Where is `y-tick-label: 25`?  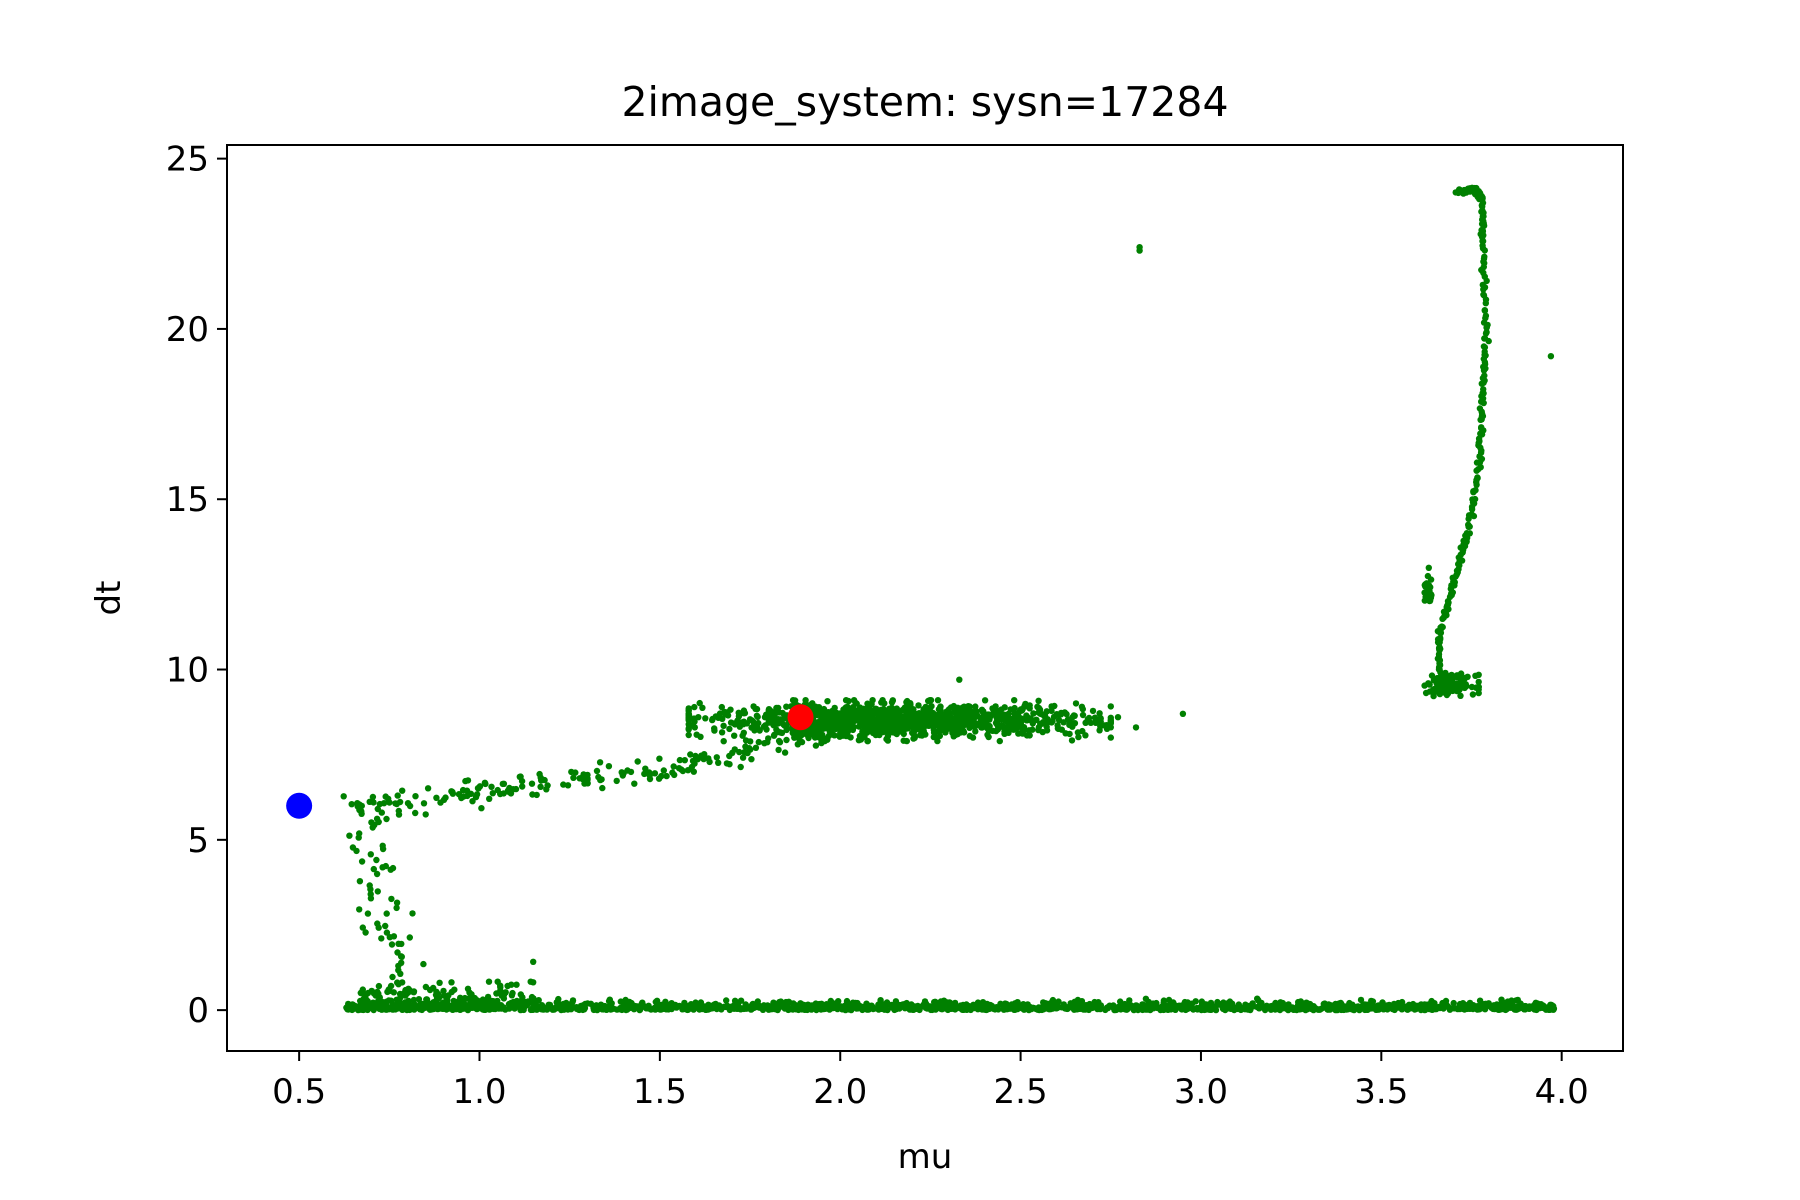 y-tick-label: 25 is located at coordinates (187, 160).